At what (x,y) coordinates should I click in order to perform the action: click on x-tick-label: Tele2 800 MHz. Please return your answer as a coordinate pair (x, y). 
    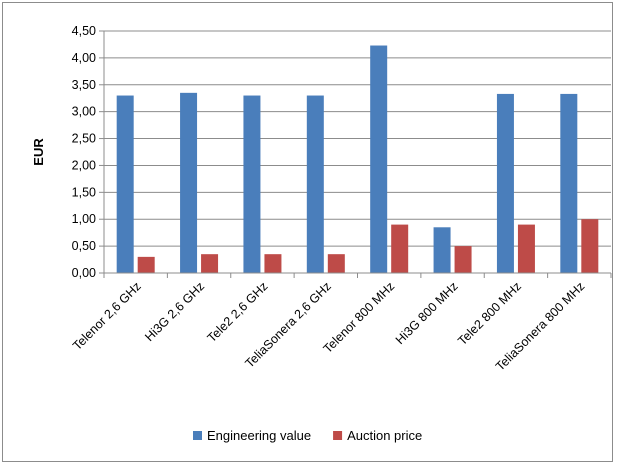
    Looking at the image, I should click on (489, 313).